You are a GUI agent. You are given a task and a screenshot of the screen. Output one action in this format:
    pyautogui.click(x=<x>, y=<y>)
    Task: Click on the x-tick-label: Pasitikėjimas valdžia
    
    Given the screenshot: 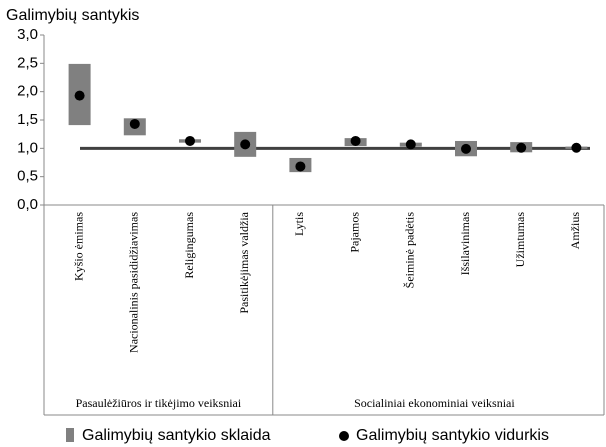 What is the action you would take?
    pyautogui.click(x=244, y=262)
    